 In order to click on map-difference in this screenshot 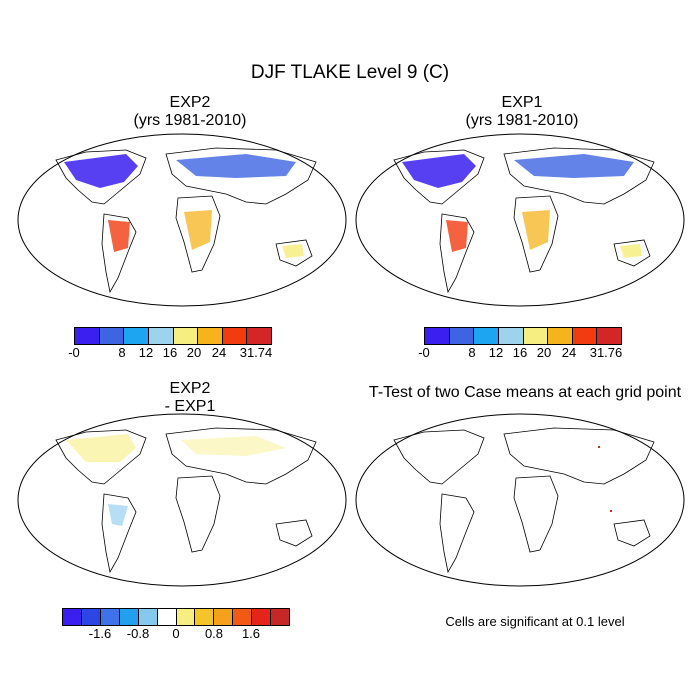, I will do `click(182, 500)`.